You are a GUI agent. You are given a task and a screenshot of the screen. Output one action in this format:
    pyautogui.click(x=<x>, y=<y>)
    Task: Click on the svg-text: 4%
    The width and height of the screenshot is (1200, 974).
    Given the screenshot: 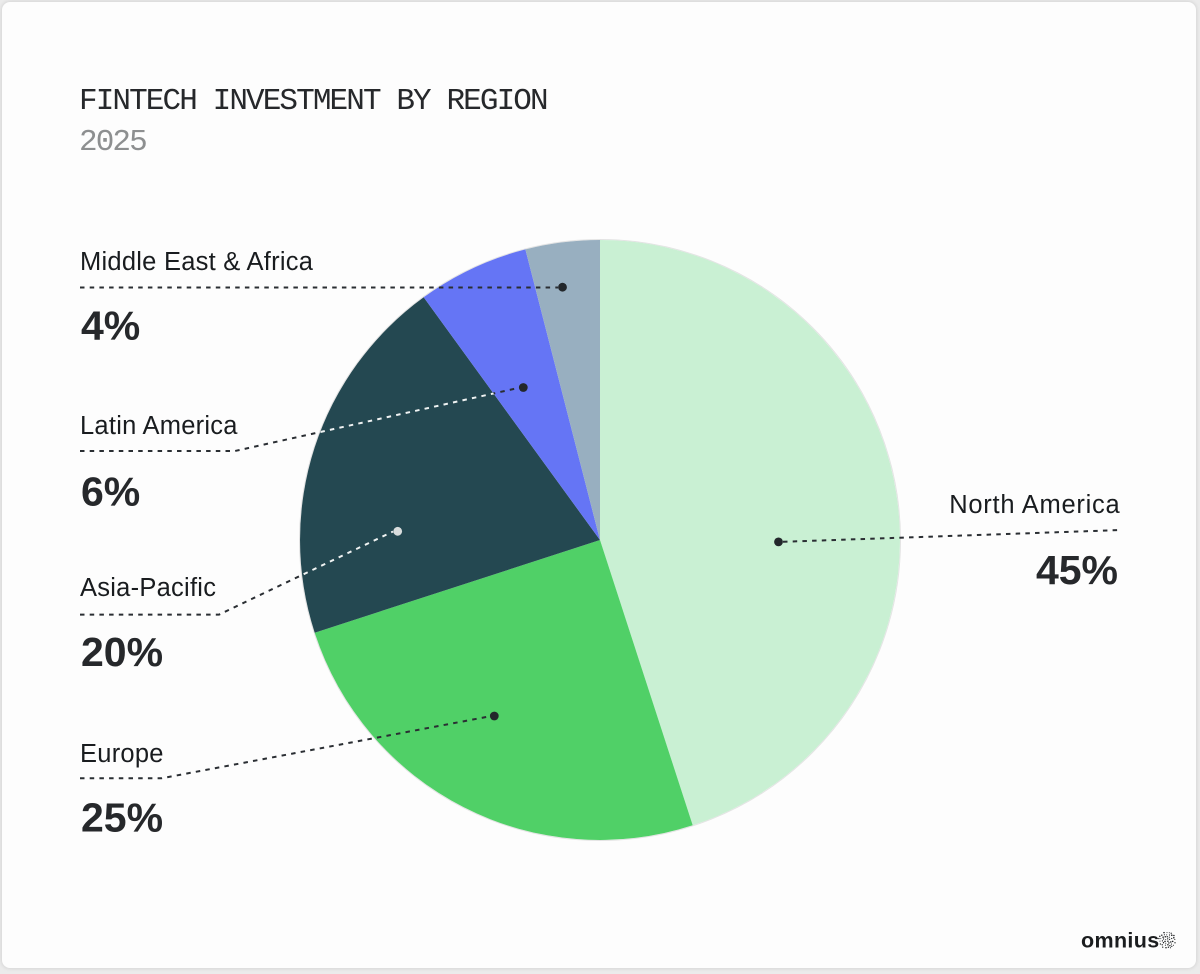 What is the action you would take?
    pyautogui.click(x=110, y=326)
    